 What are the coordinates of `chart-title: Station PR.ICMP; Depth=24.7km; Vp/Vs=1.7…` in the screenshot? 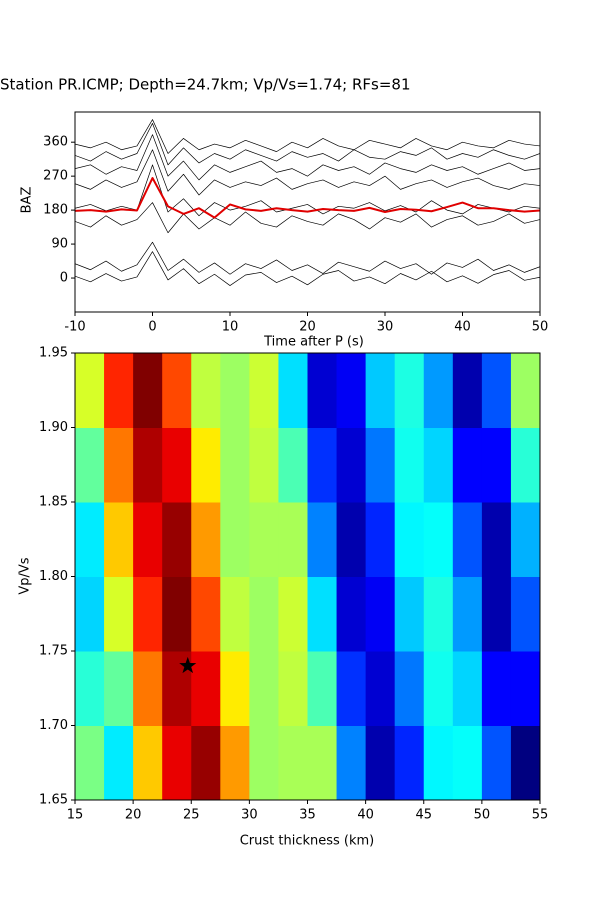 It's located at (205, 85).